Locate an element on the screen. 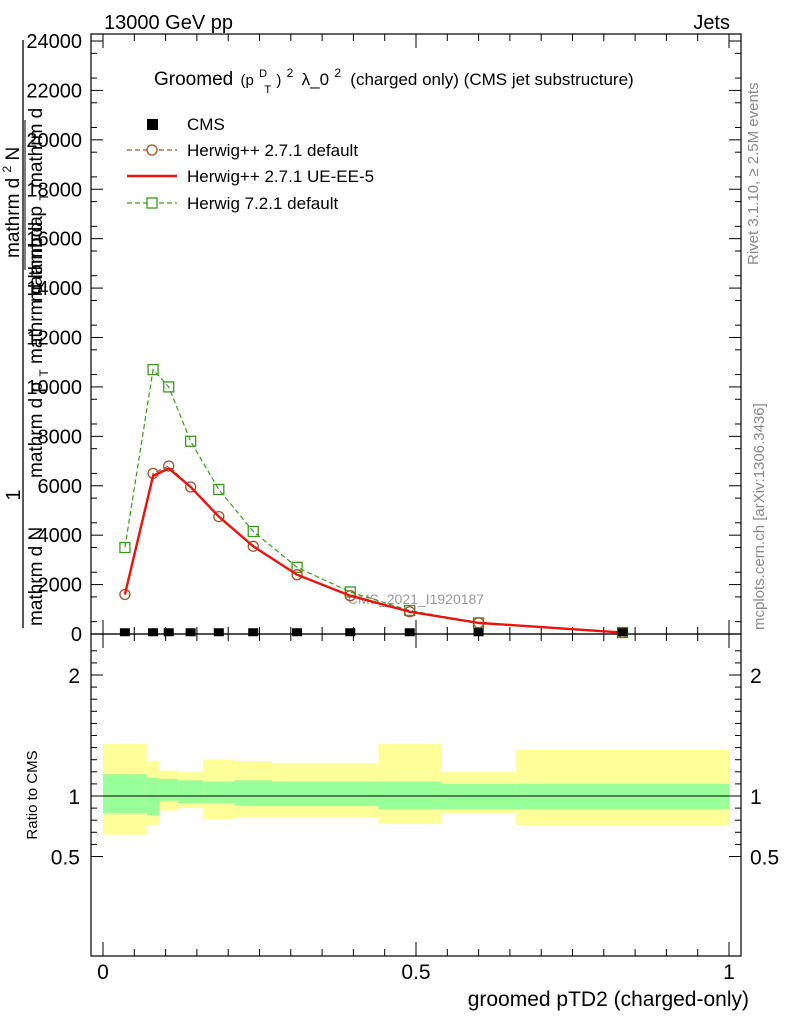  ylabel-frac-den1-tail: mathrm d lambda is located at coordinates (36, 290).